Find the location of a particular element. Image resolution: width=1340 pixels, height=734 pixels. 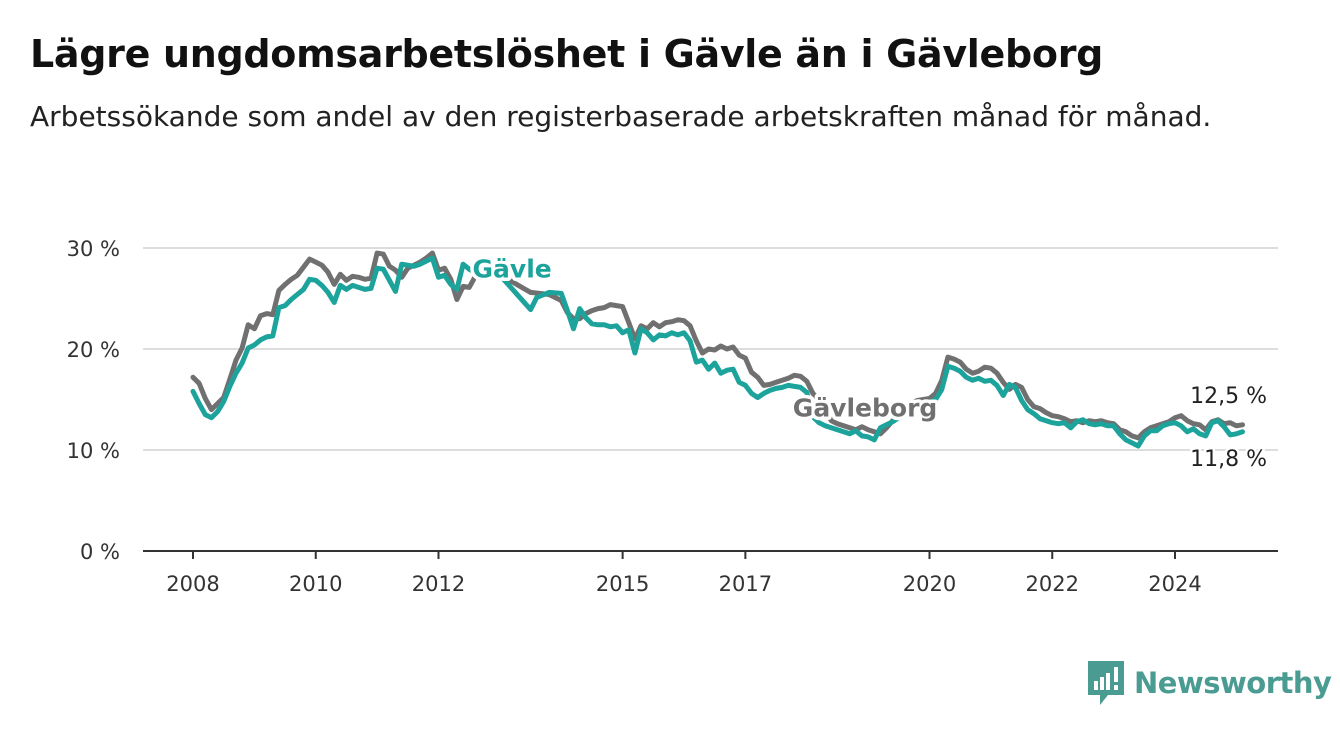

y-tick-label: 20 % is located at coordinates (93, 350).